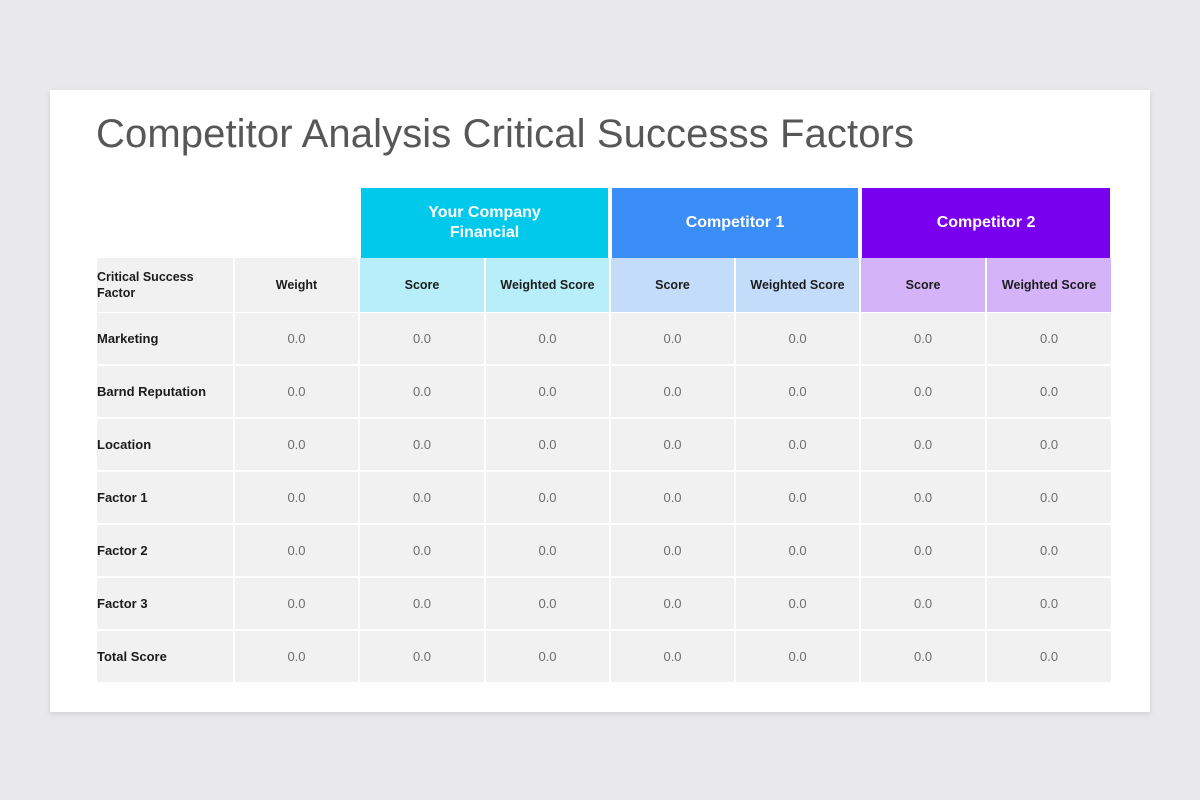 The height and width of the screenshot is (800, 1200). What do you see at coordinates (485, 223) in the screenshot?
I see `group-header-your-company-financial: Your Company Financial` at bounding box center [485, 223].